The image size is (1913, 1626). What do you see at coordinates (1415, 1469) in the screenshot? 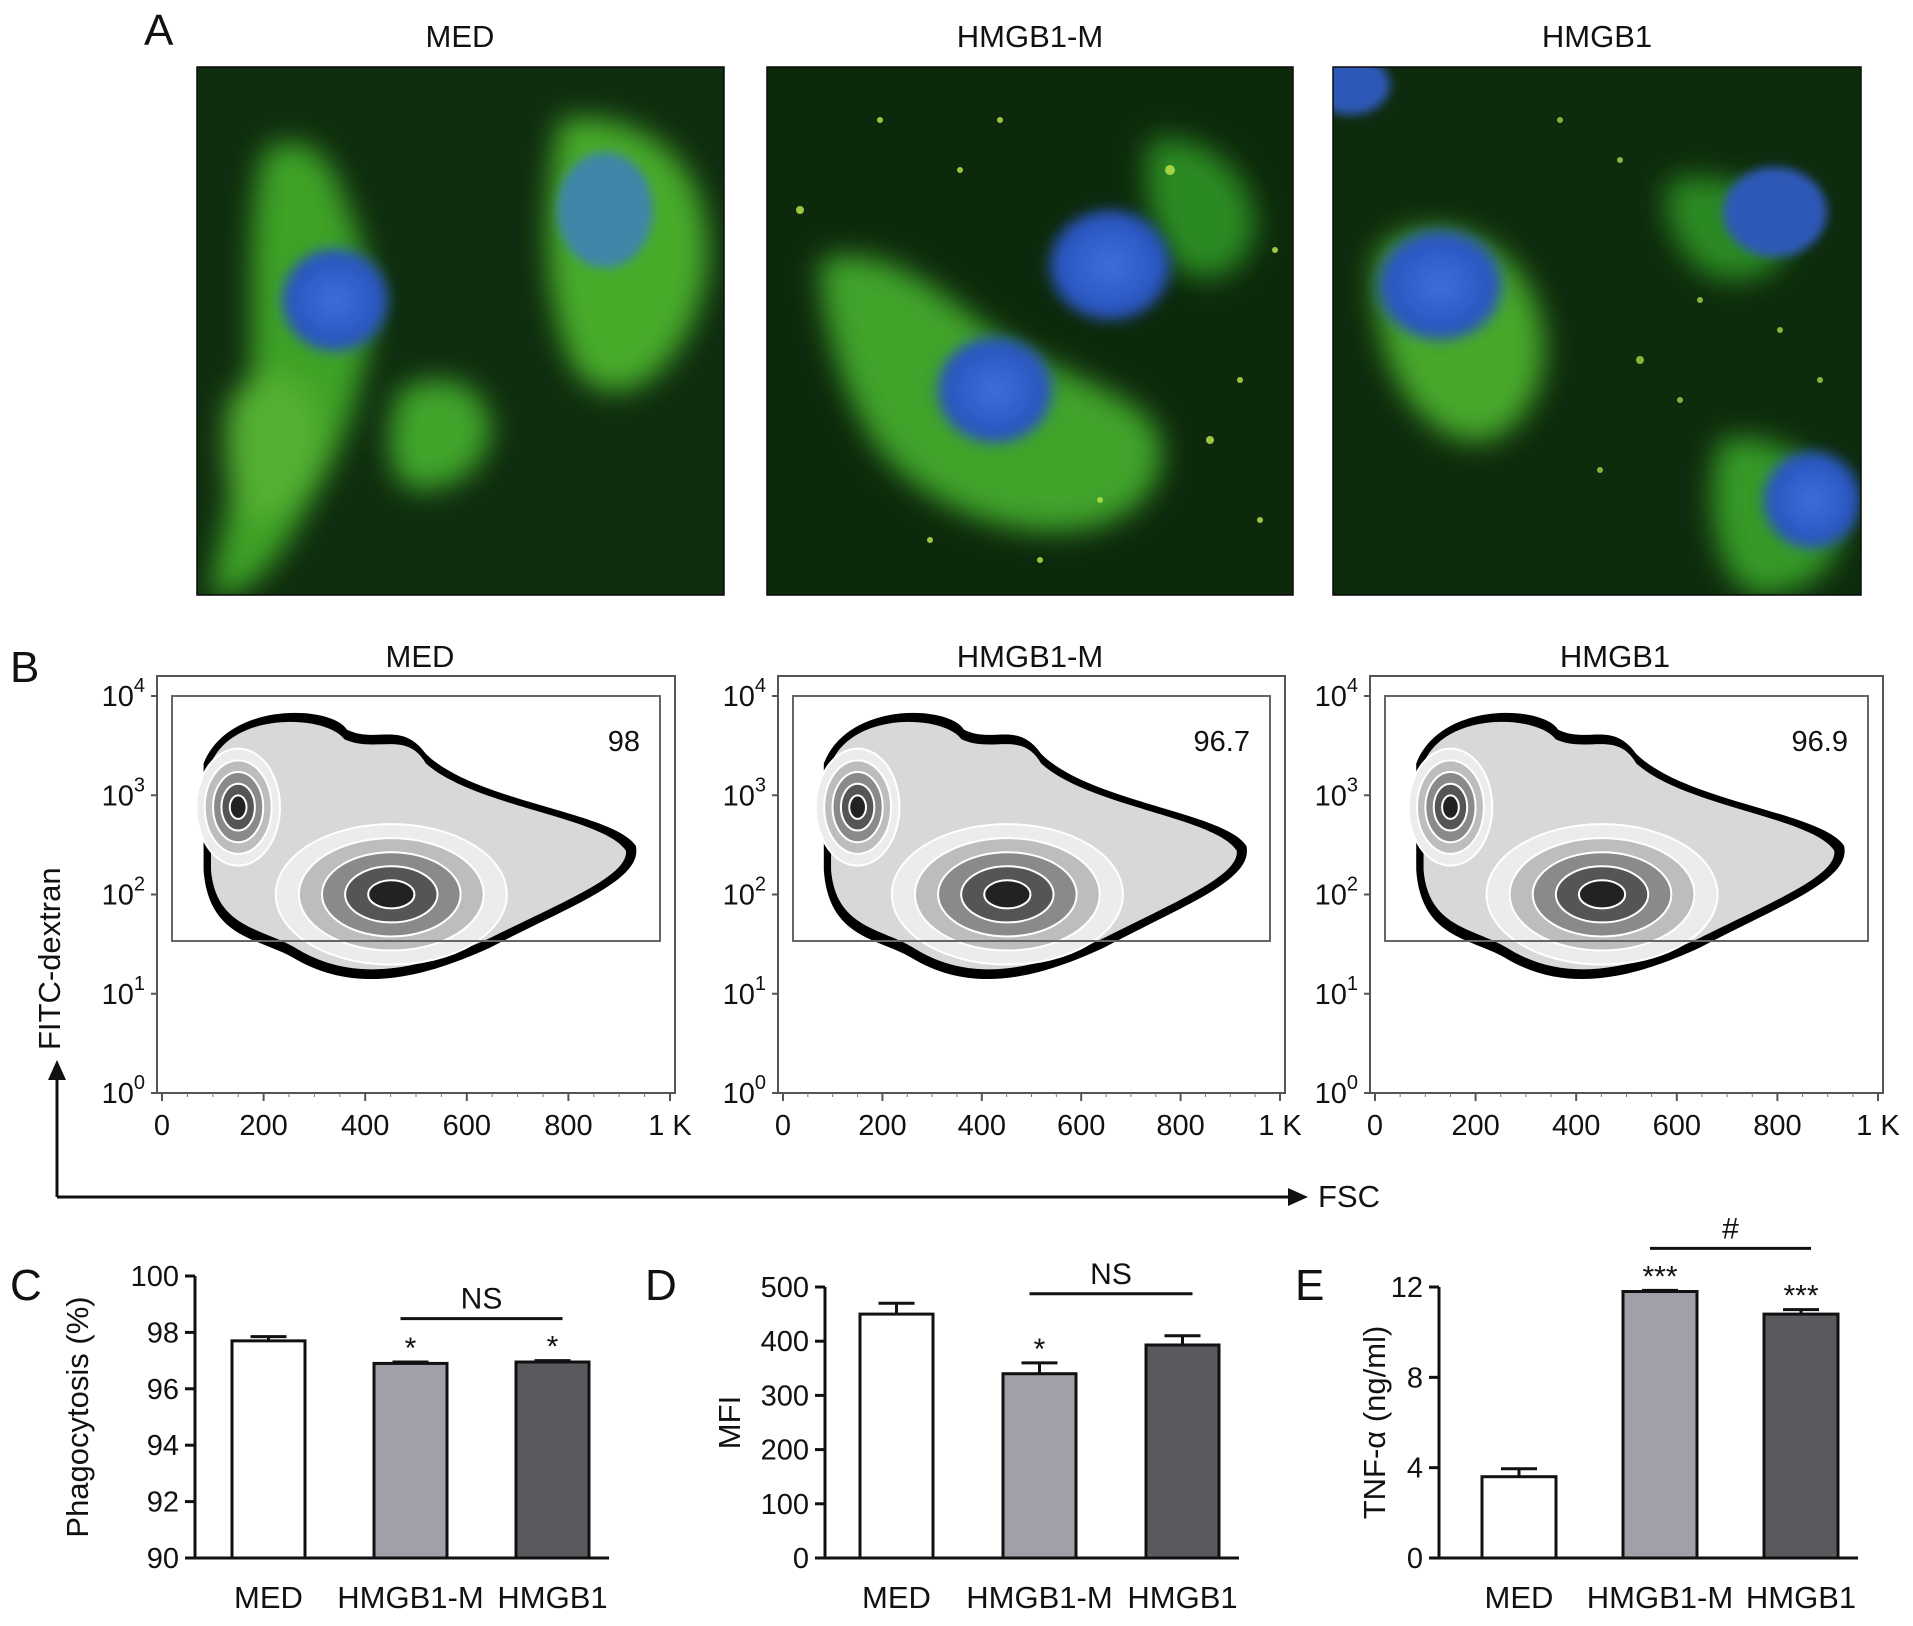
I see `y-tick-label: 4` at bounding box center [1415, 1469].